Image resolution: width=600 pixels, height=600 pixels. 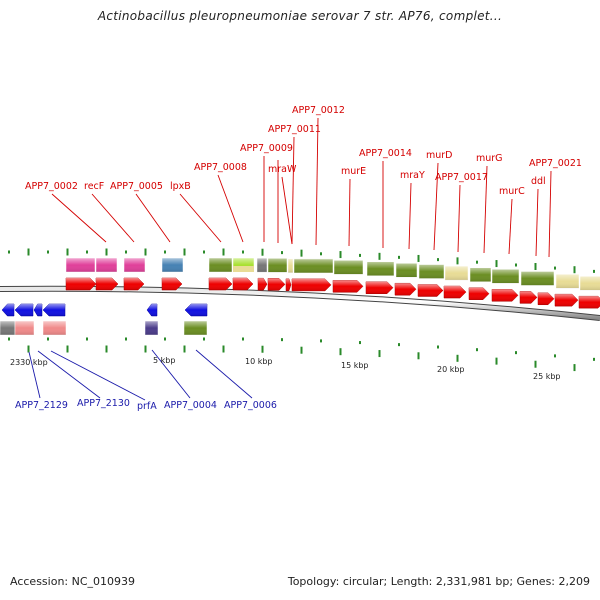 I want to click on gene-label-app7-0014: APP7_0014, so click(x=385, y=153).